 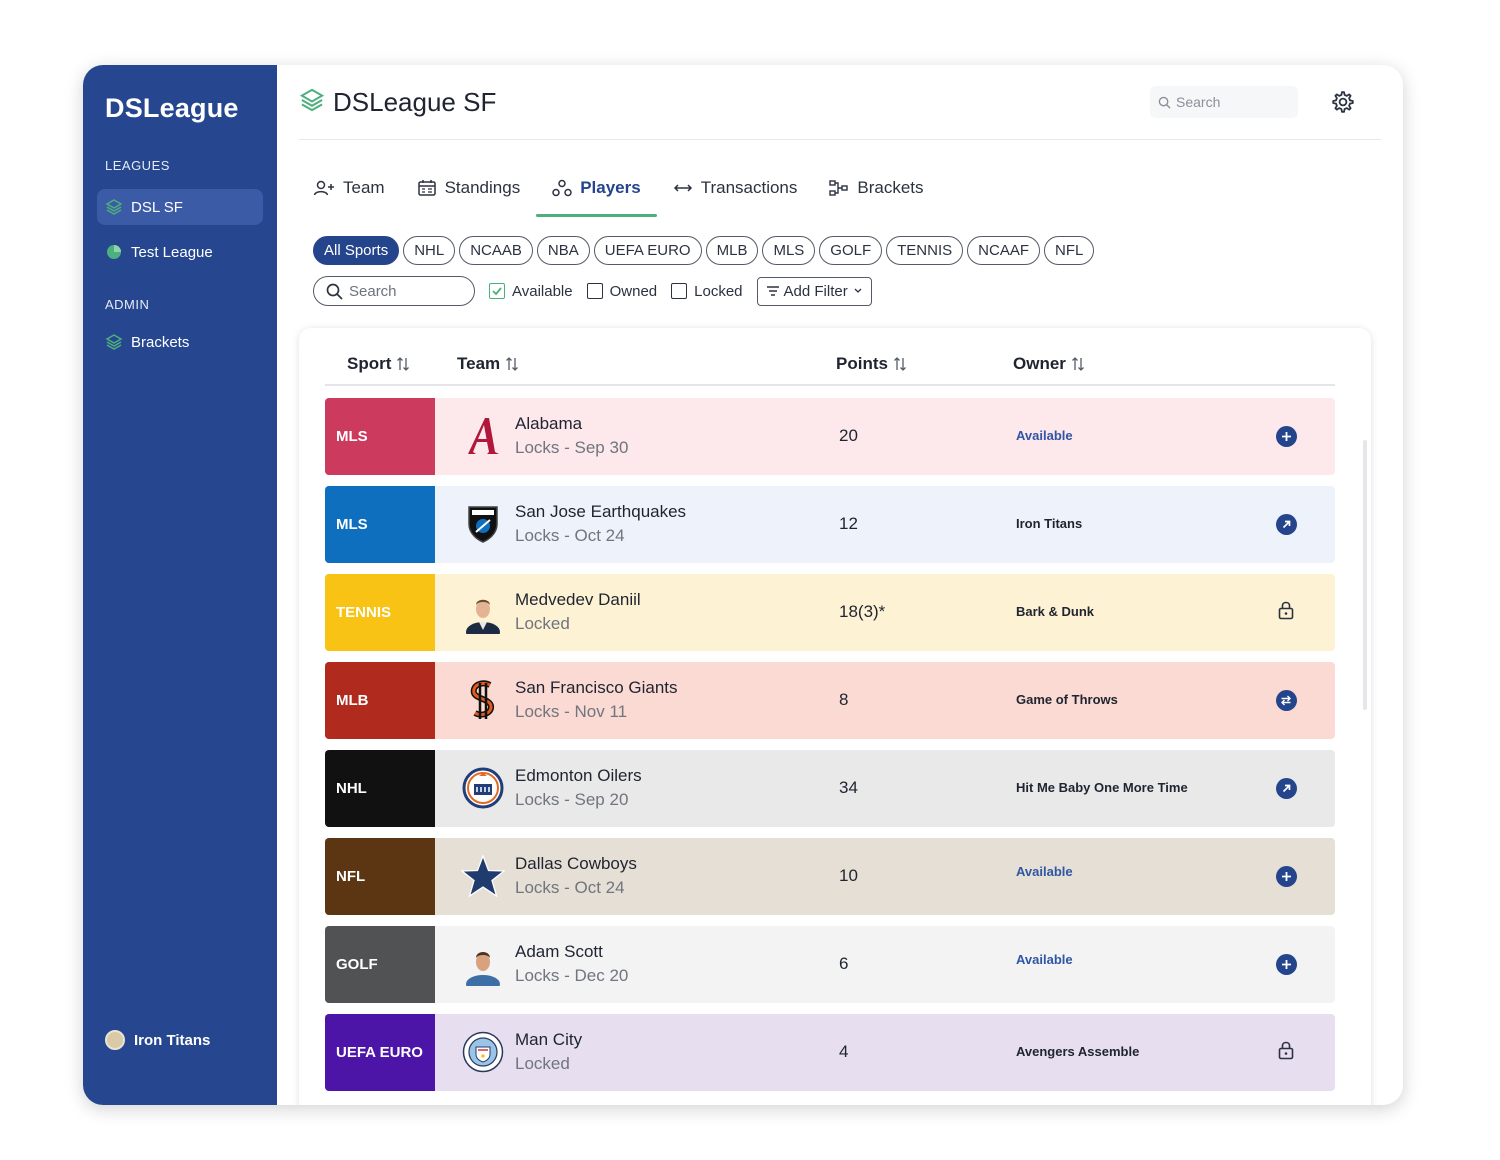 I want to click on owner-column-header: Owner, so click(x=1048, y=364).